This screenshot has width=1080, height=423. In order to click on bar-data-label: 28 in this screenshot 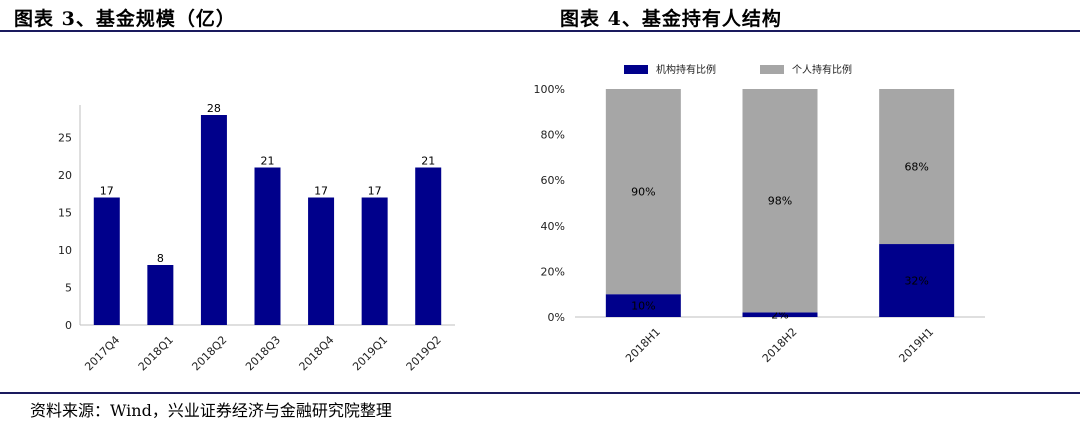, I will do `click(214, 108)`.